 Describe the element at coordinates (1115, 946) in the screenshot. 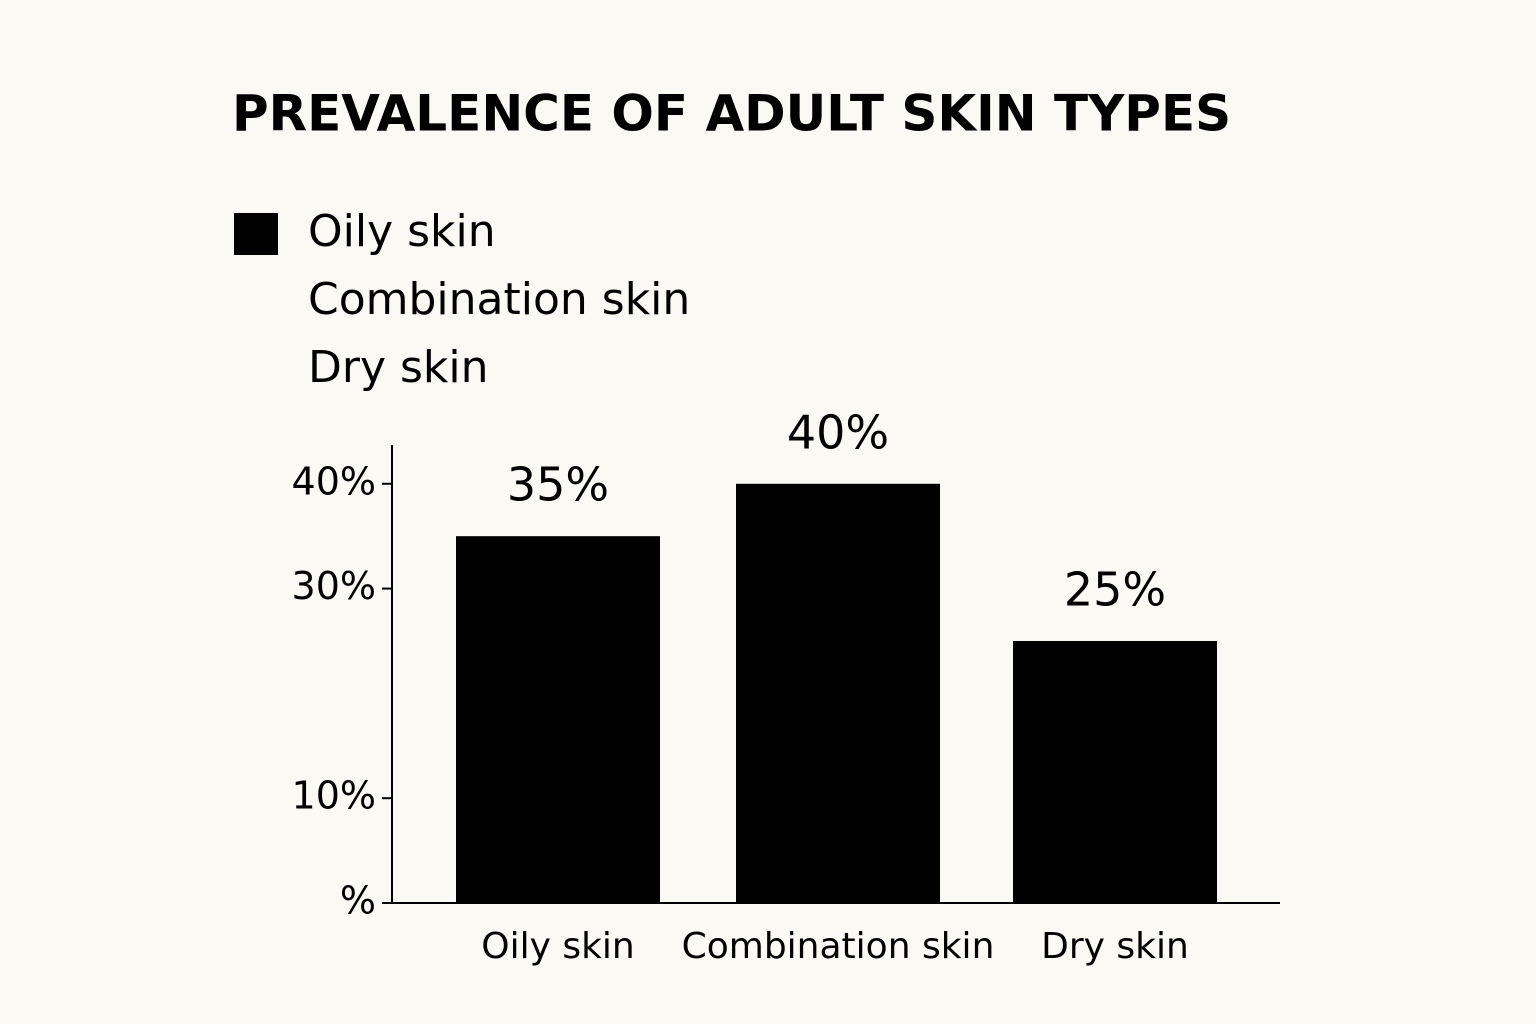

I see `x-tick-label: Dry skin` at that location.